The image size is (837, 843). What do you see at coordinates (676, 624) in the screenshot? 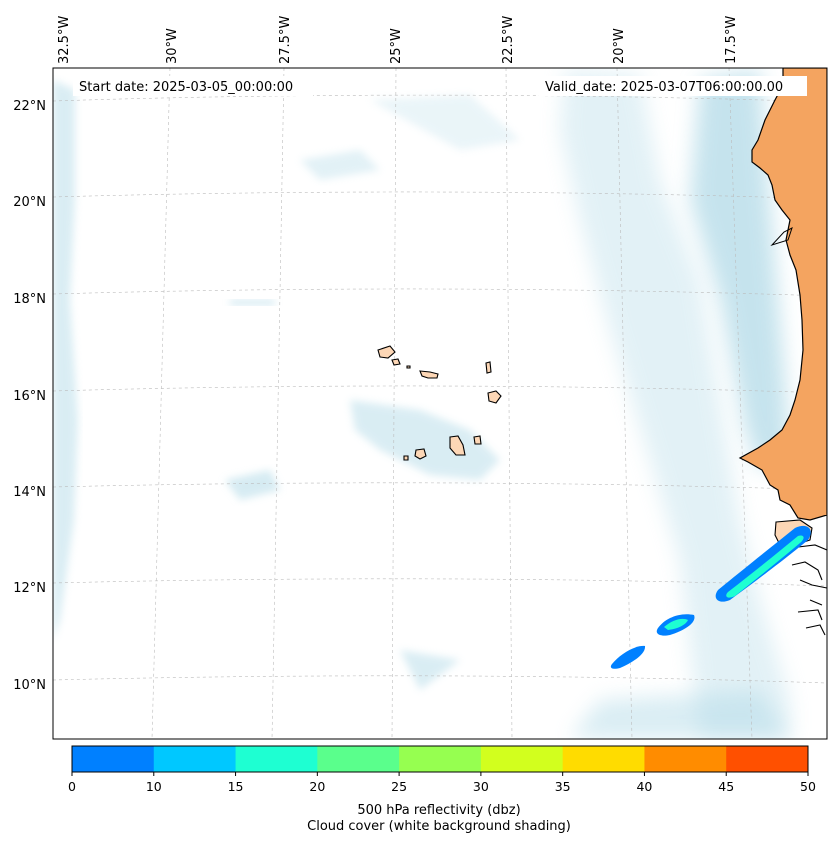
I see `reflectivity-band-mid-core` at bounding box center [676, 624].